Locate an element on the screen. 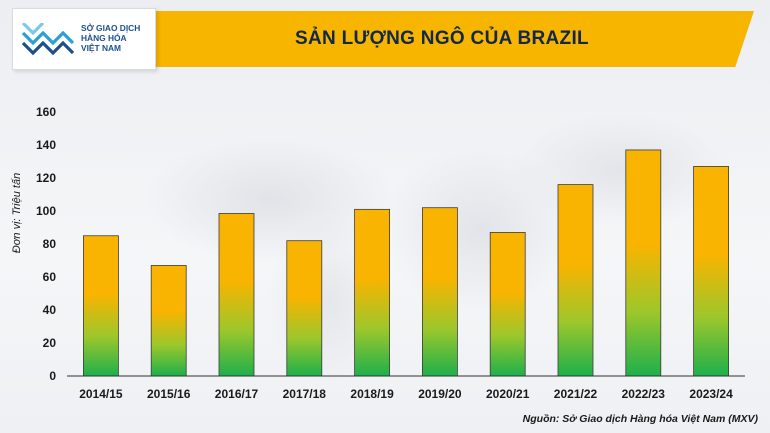 The height and width of the screenshot is (433, 770). chart-title: SẢN LƯỢNG NGÔ CỦA BRAZIL is located at coordinates (442, 38).